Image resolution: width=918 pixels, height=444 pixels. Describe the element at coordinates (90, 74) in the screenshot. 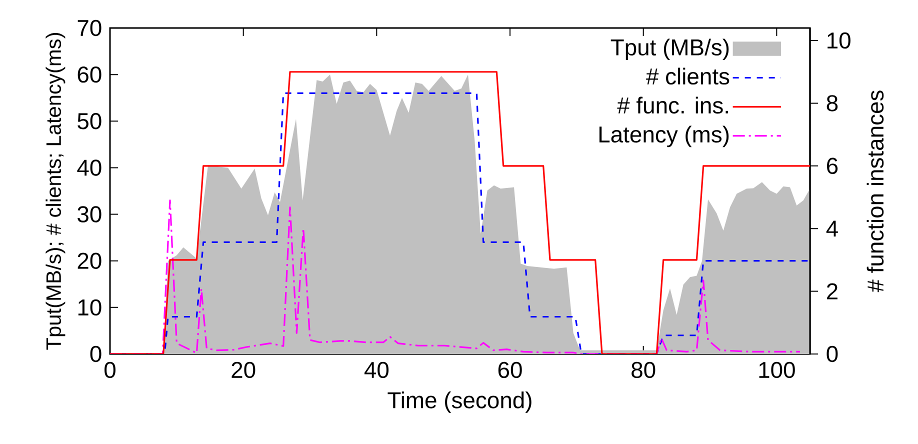

I see `y-tick-label: 60` at that location.